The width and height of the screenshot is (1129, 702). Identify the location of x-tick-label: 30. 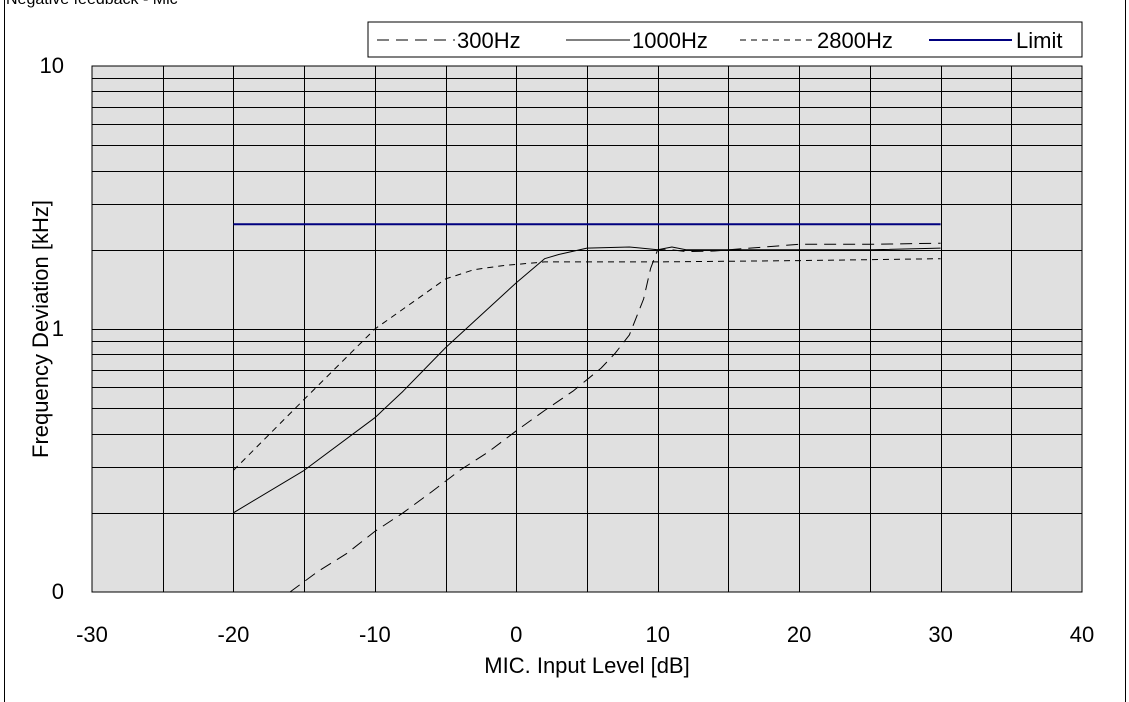
(940, 634).